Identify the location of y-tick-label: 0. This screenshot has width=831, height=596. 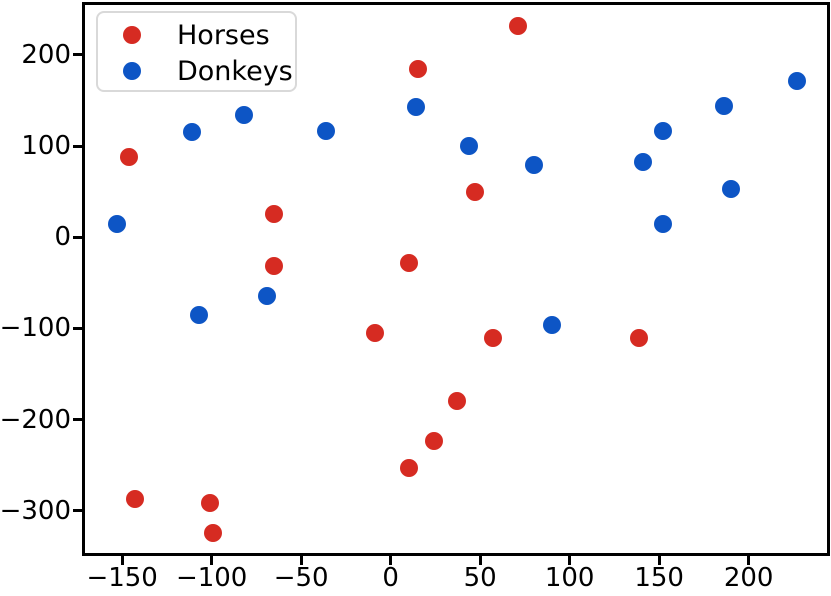
(62, 237).